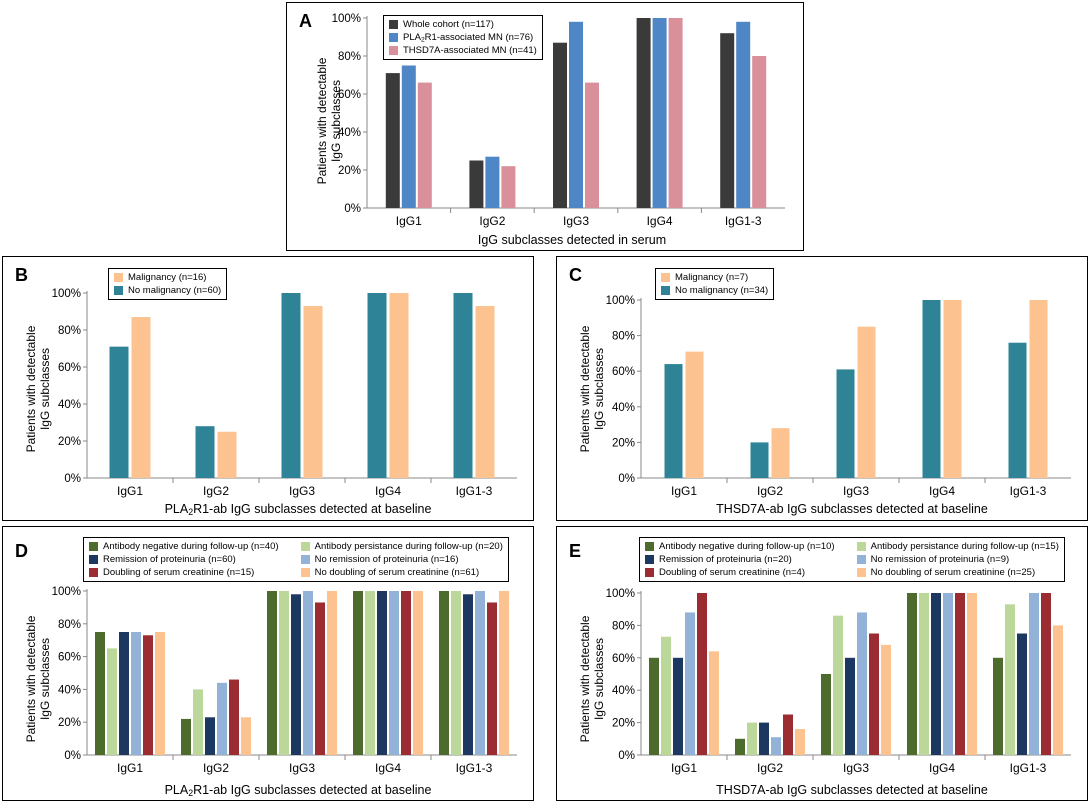 The width and height of the screenshot is (1091, 803). What do you see at coordinates (401, 572) in the screenshot?
I see `legend-item: No doubling of serum creatinine (n=61)` at bounding box center [401, 572].